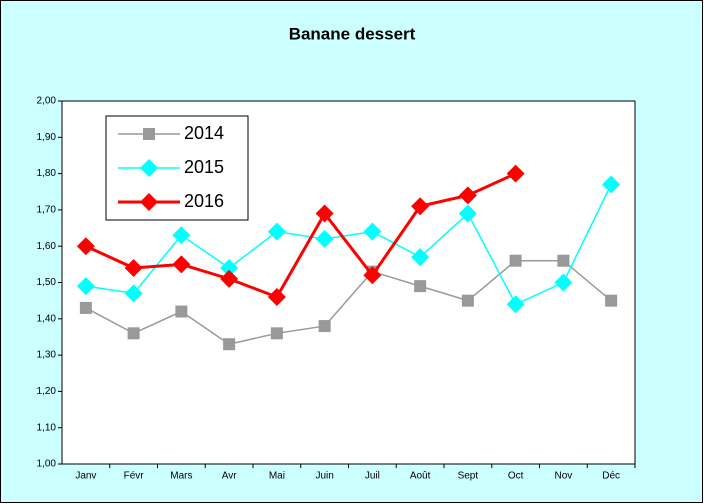 This screenshot has width=704, height=504. I want to click on y-tick-label: 1,50, so click(47, 282).